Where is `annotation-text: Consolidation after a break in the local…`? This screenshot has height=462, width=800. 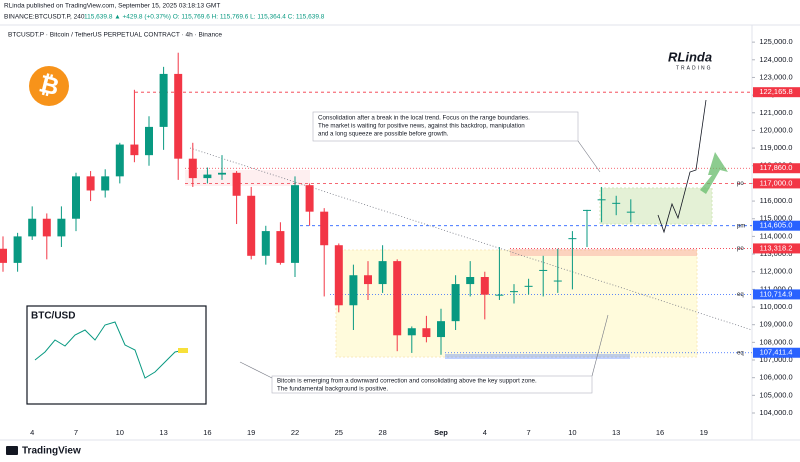 annotation-text: Consolidation after a break in the local… is located at coordinates (424, 118).